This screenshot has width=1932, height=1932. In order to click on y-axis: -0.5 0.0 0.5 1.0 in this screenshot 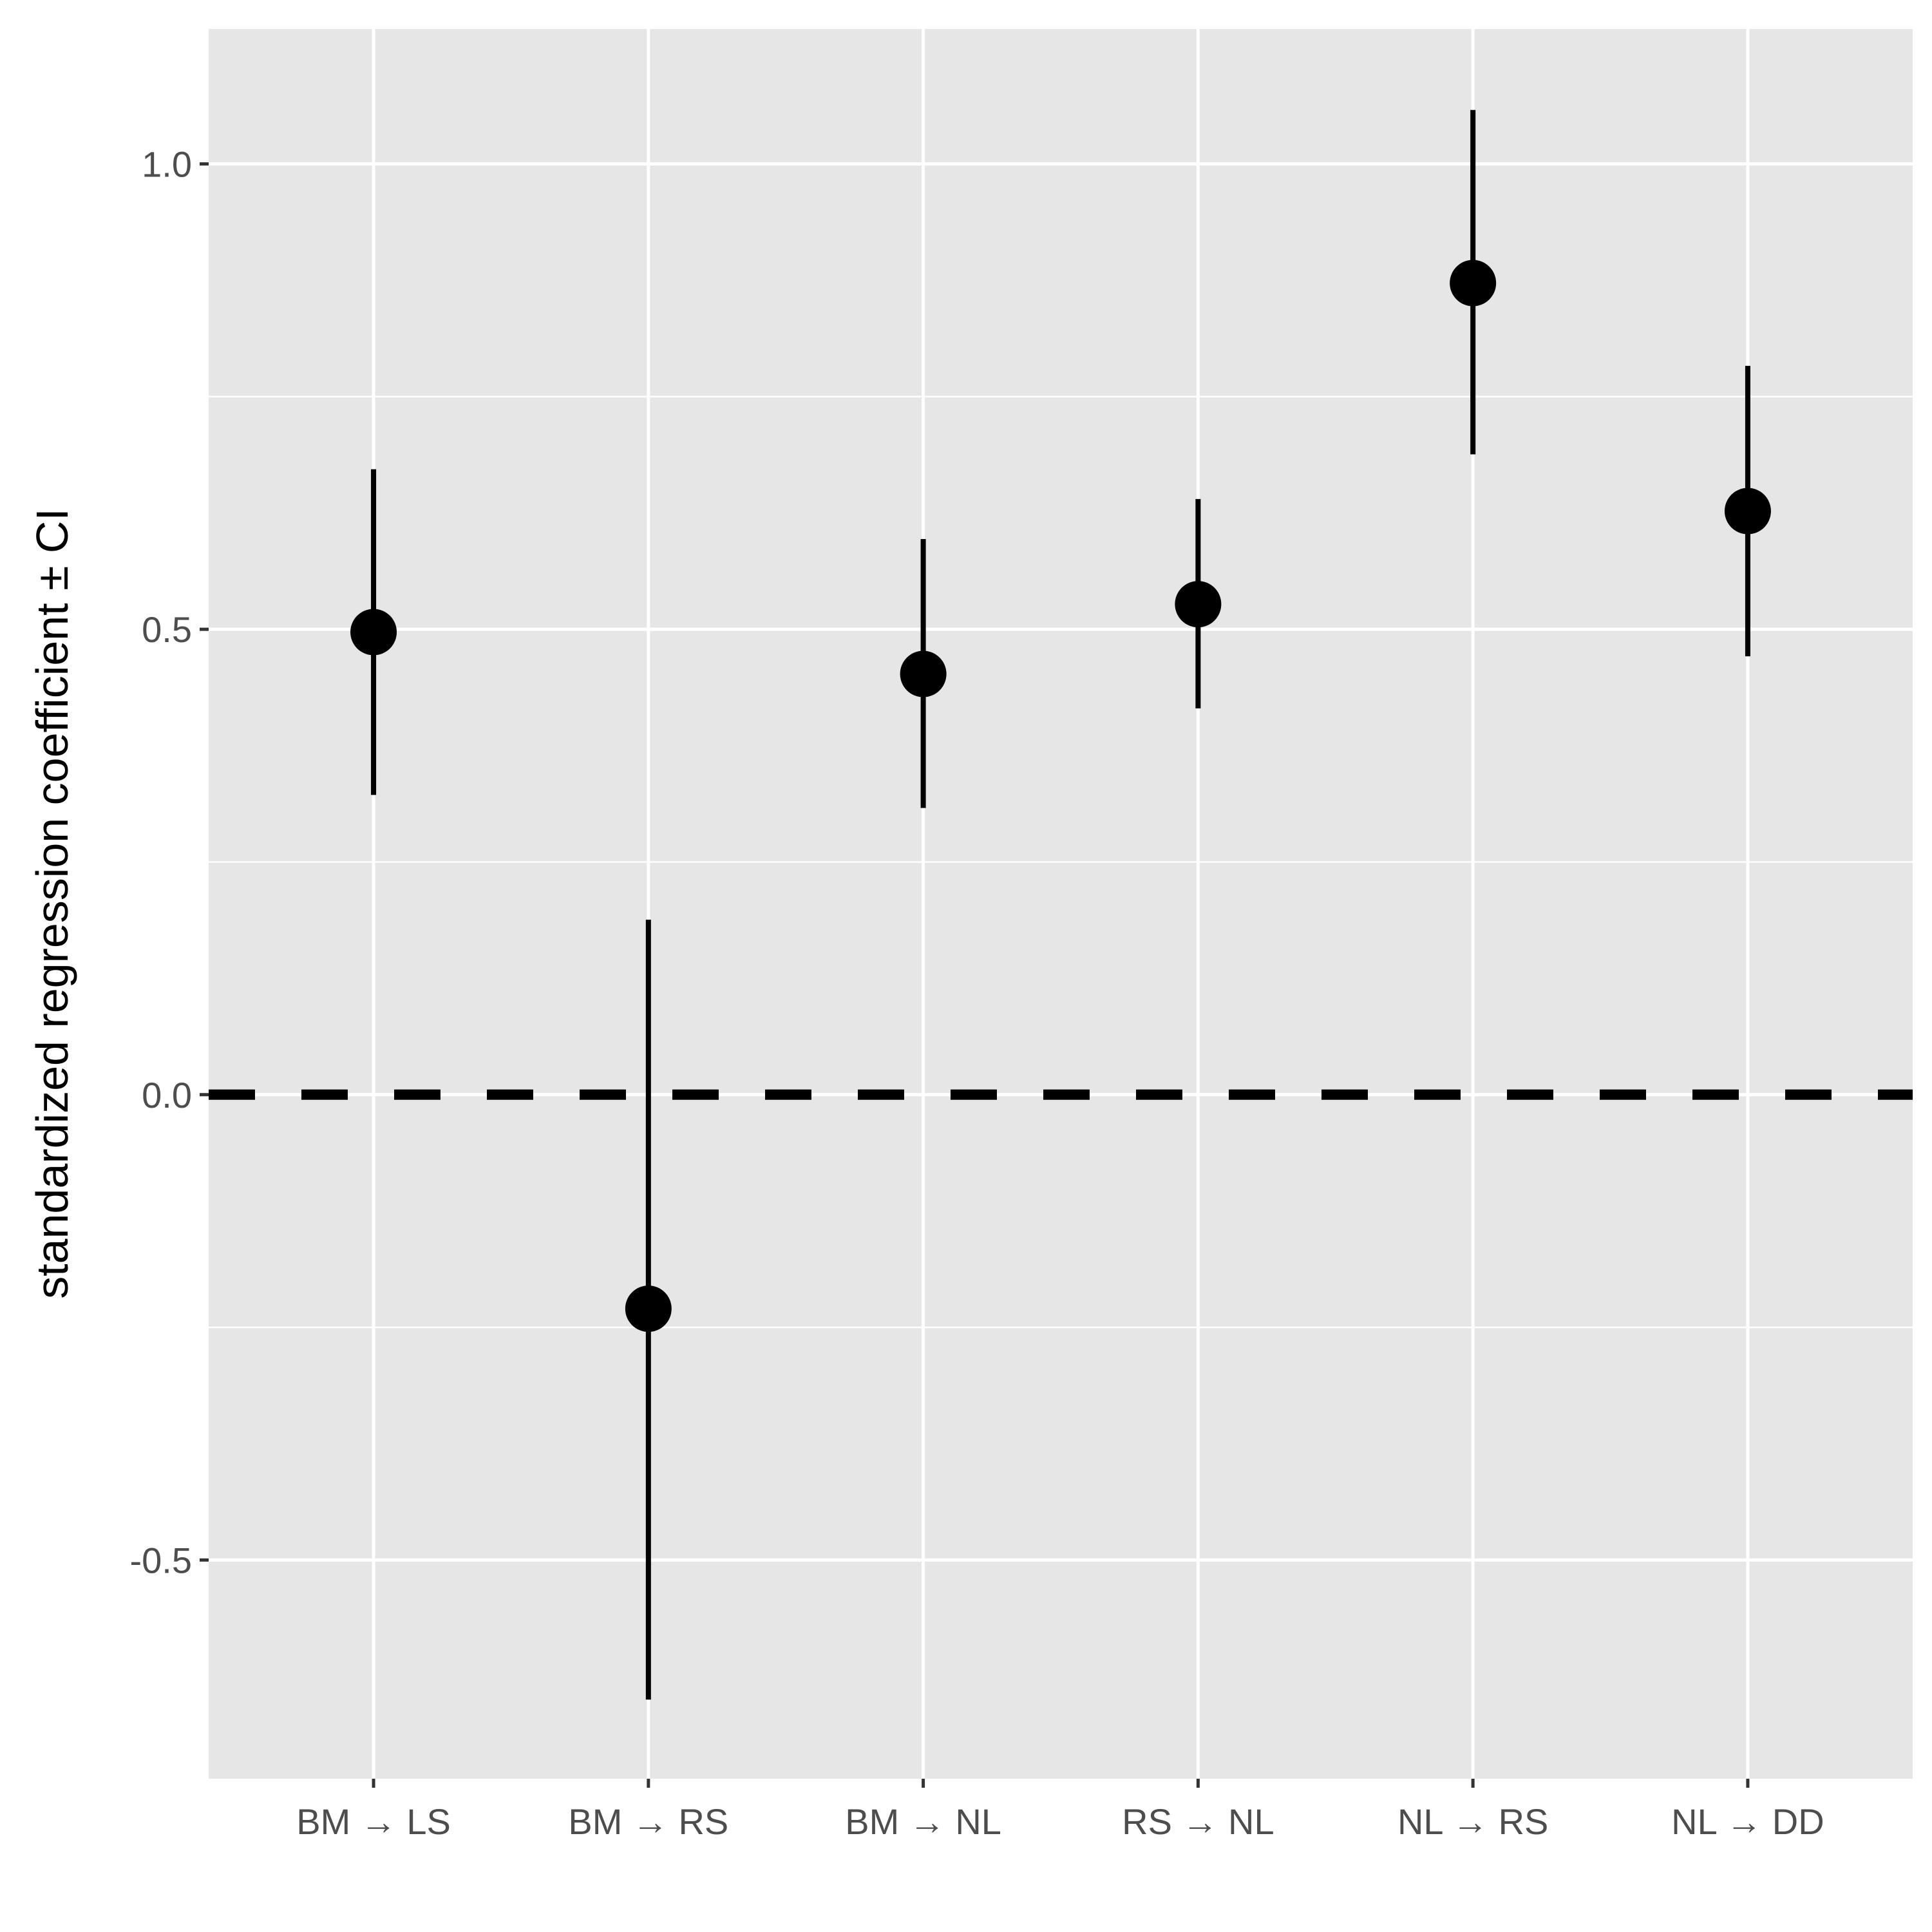, I will do `click(169, 862)`.